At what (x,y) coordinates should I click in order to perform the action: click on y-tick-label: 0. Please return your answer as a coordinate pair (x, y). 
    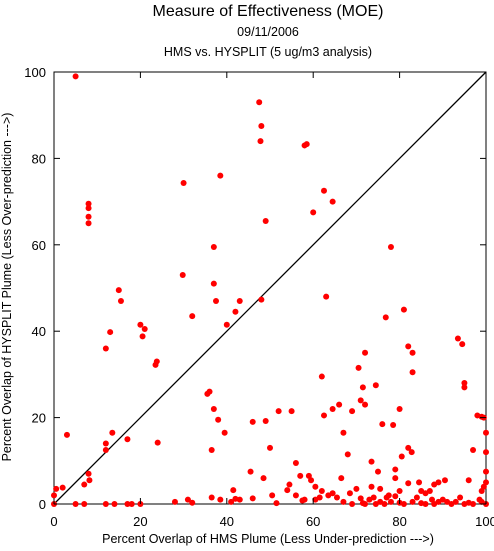
    Looking at the image, I should click on (42, 504).